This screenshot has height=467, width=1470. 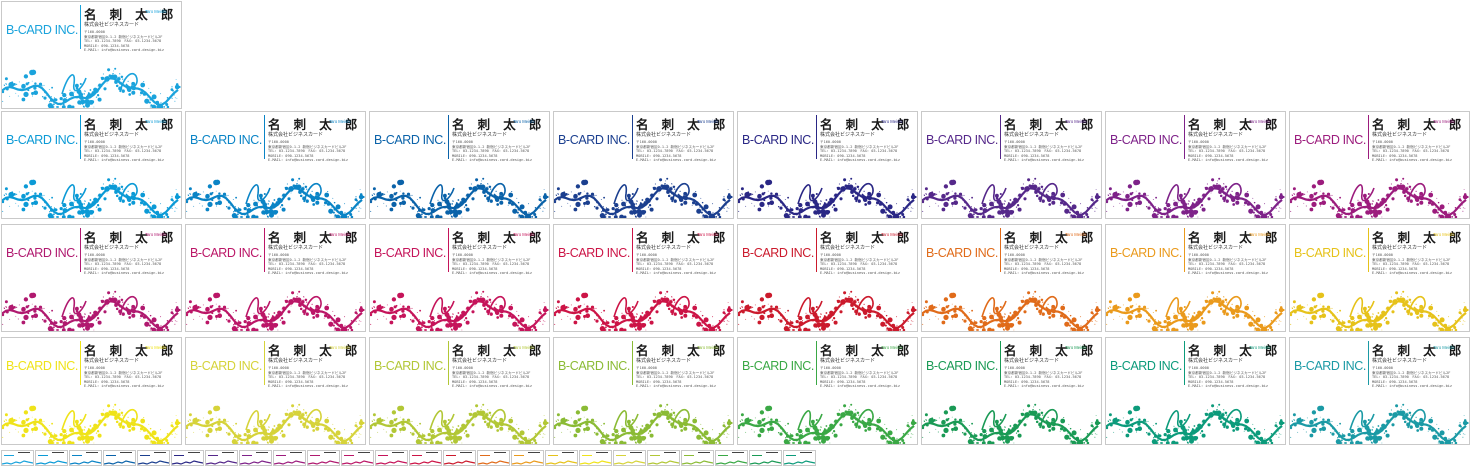 What do you see at coordinates (664, 248) in the screenshot?
I see `card-company: 株式会社ビジネスカード` at bounding box center [664, 248].